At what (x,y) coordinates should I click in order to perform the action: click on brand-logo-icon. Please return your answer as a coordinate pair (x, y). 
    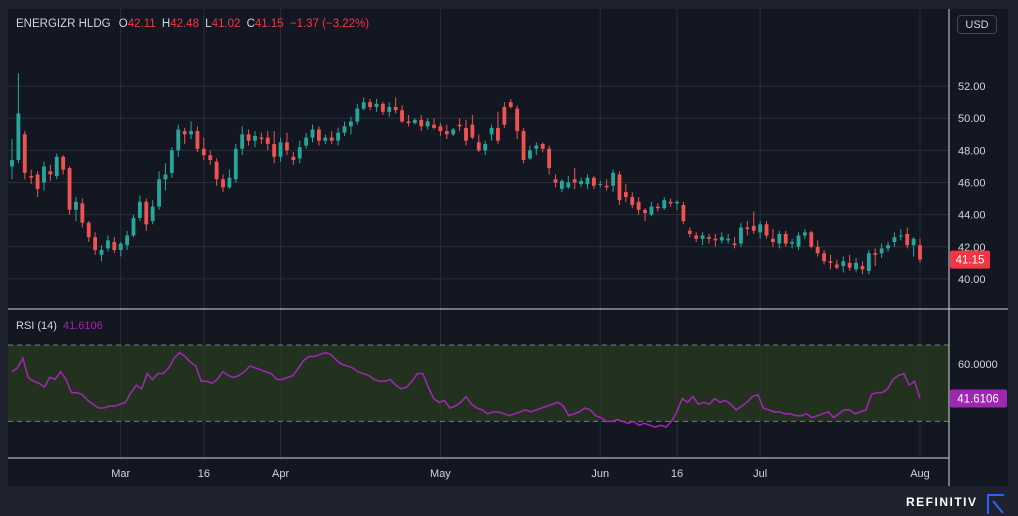
    Looking at the image, I should click on (995, 504).